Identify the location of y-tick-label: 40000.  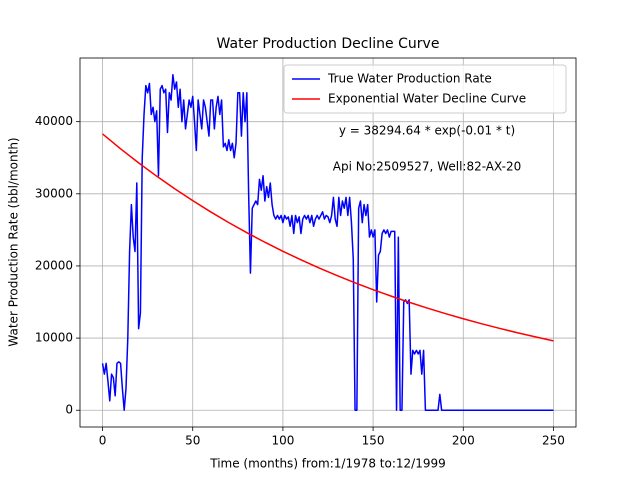
(54, 121).